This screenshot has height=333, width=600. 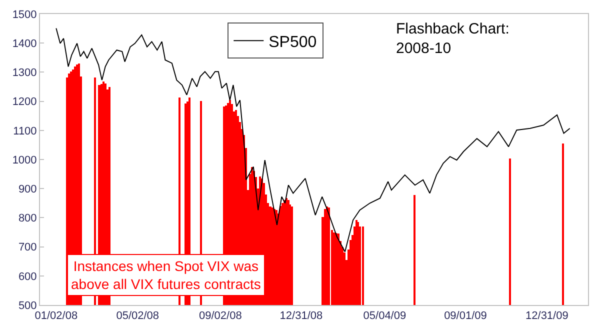 What do you see at coordinates (27, 276) in the screenshot?
I see `y-tick-label: 600` at bounding box center [27, 276].